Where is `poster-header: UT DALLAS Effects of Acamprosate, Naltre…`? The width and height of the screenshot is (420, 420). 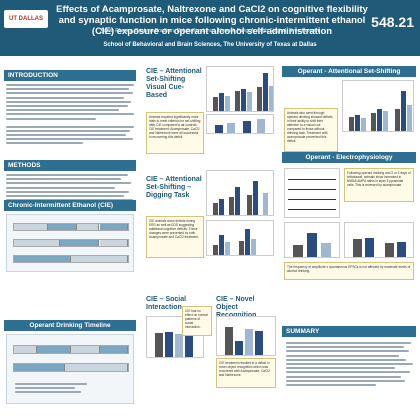
poster-header: UT DALLAS Effects of Acamprosate, Naltre… is located at coordinates (210, 28).